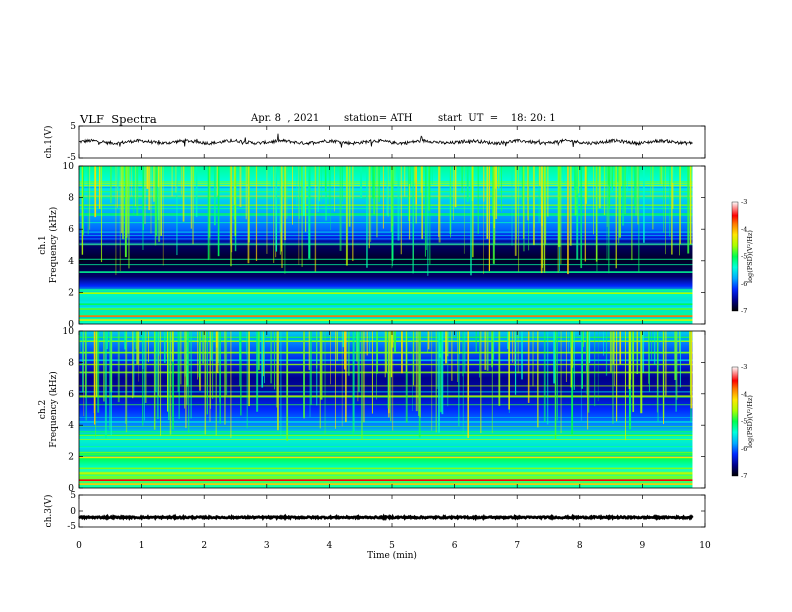  What do you see at coordinates (73, 496) in the screenshot?
I see `y-tick-label: 5` at bounding box center [73, 496].